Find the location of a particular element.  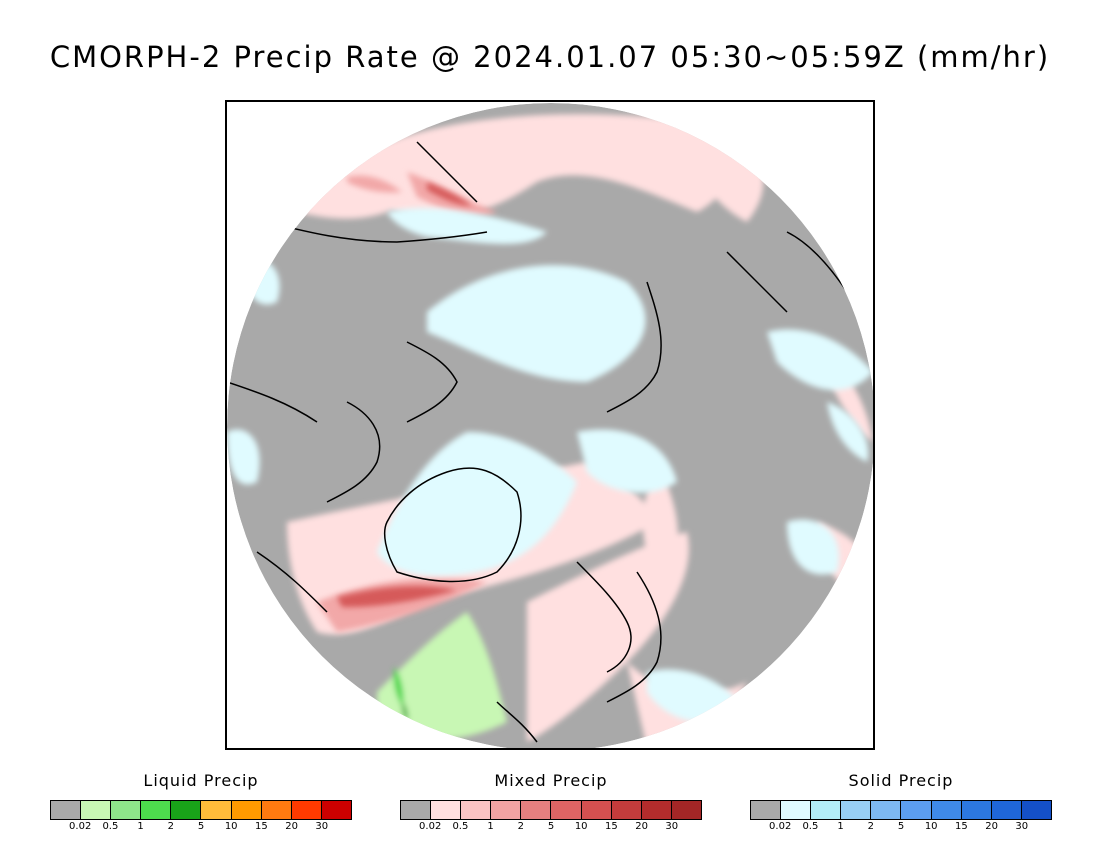

legend-liquid: Liquid Precip 0.02 0.5 1 2 5 10 15 20 30 is located at coordinates (201, 802).